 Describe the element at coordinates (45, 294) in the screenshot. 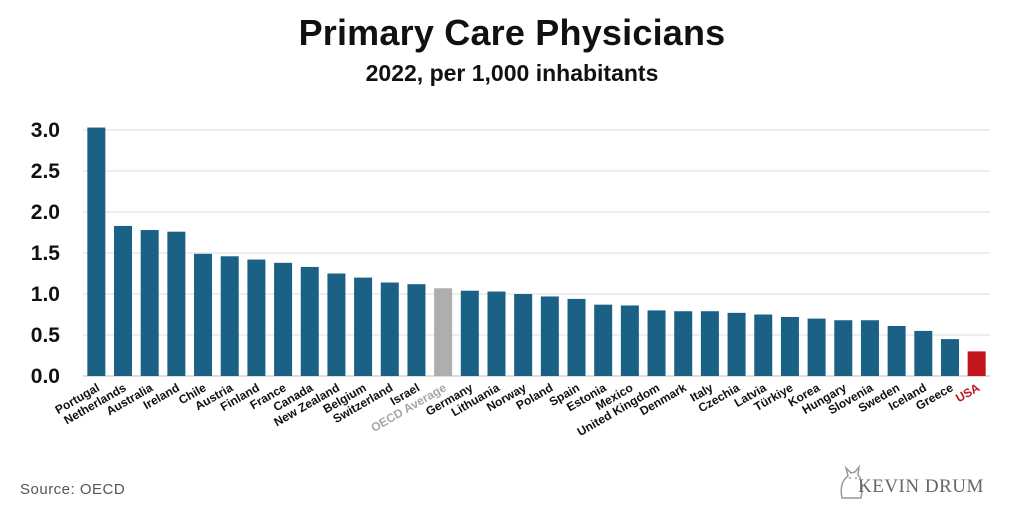

I see `y-tick-label: 1.0` at that location.